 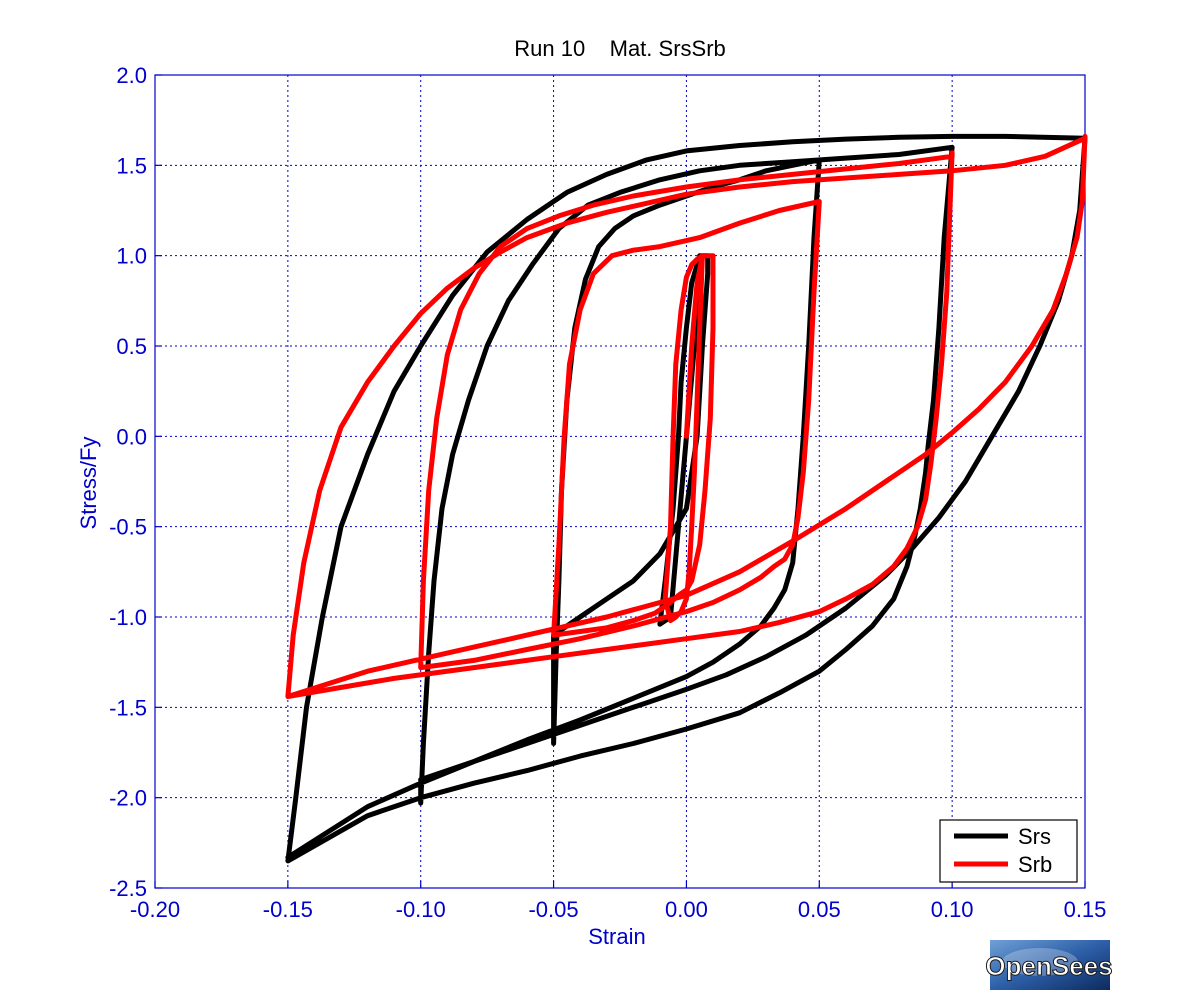 I want to click on y-tick-label: 1.5, so click(x=131, y=165).